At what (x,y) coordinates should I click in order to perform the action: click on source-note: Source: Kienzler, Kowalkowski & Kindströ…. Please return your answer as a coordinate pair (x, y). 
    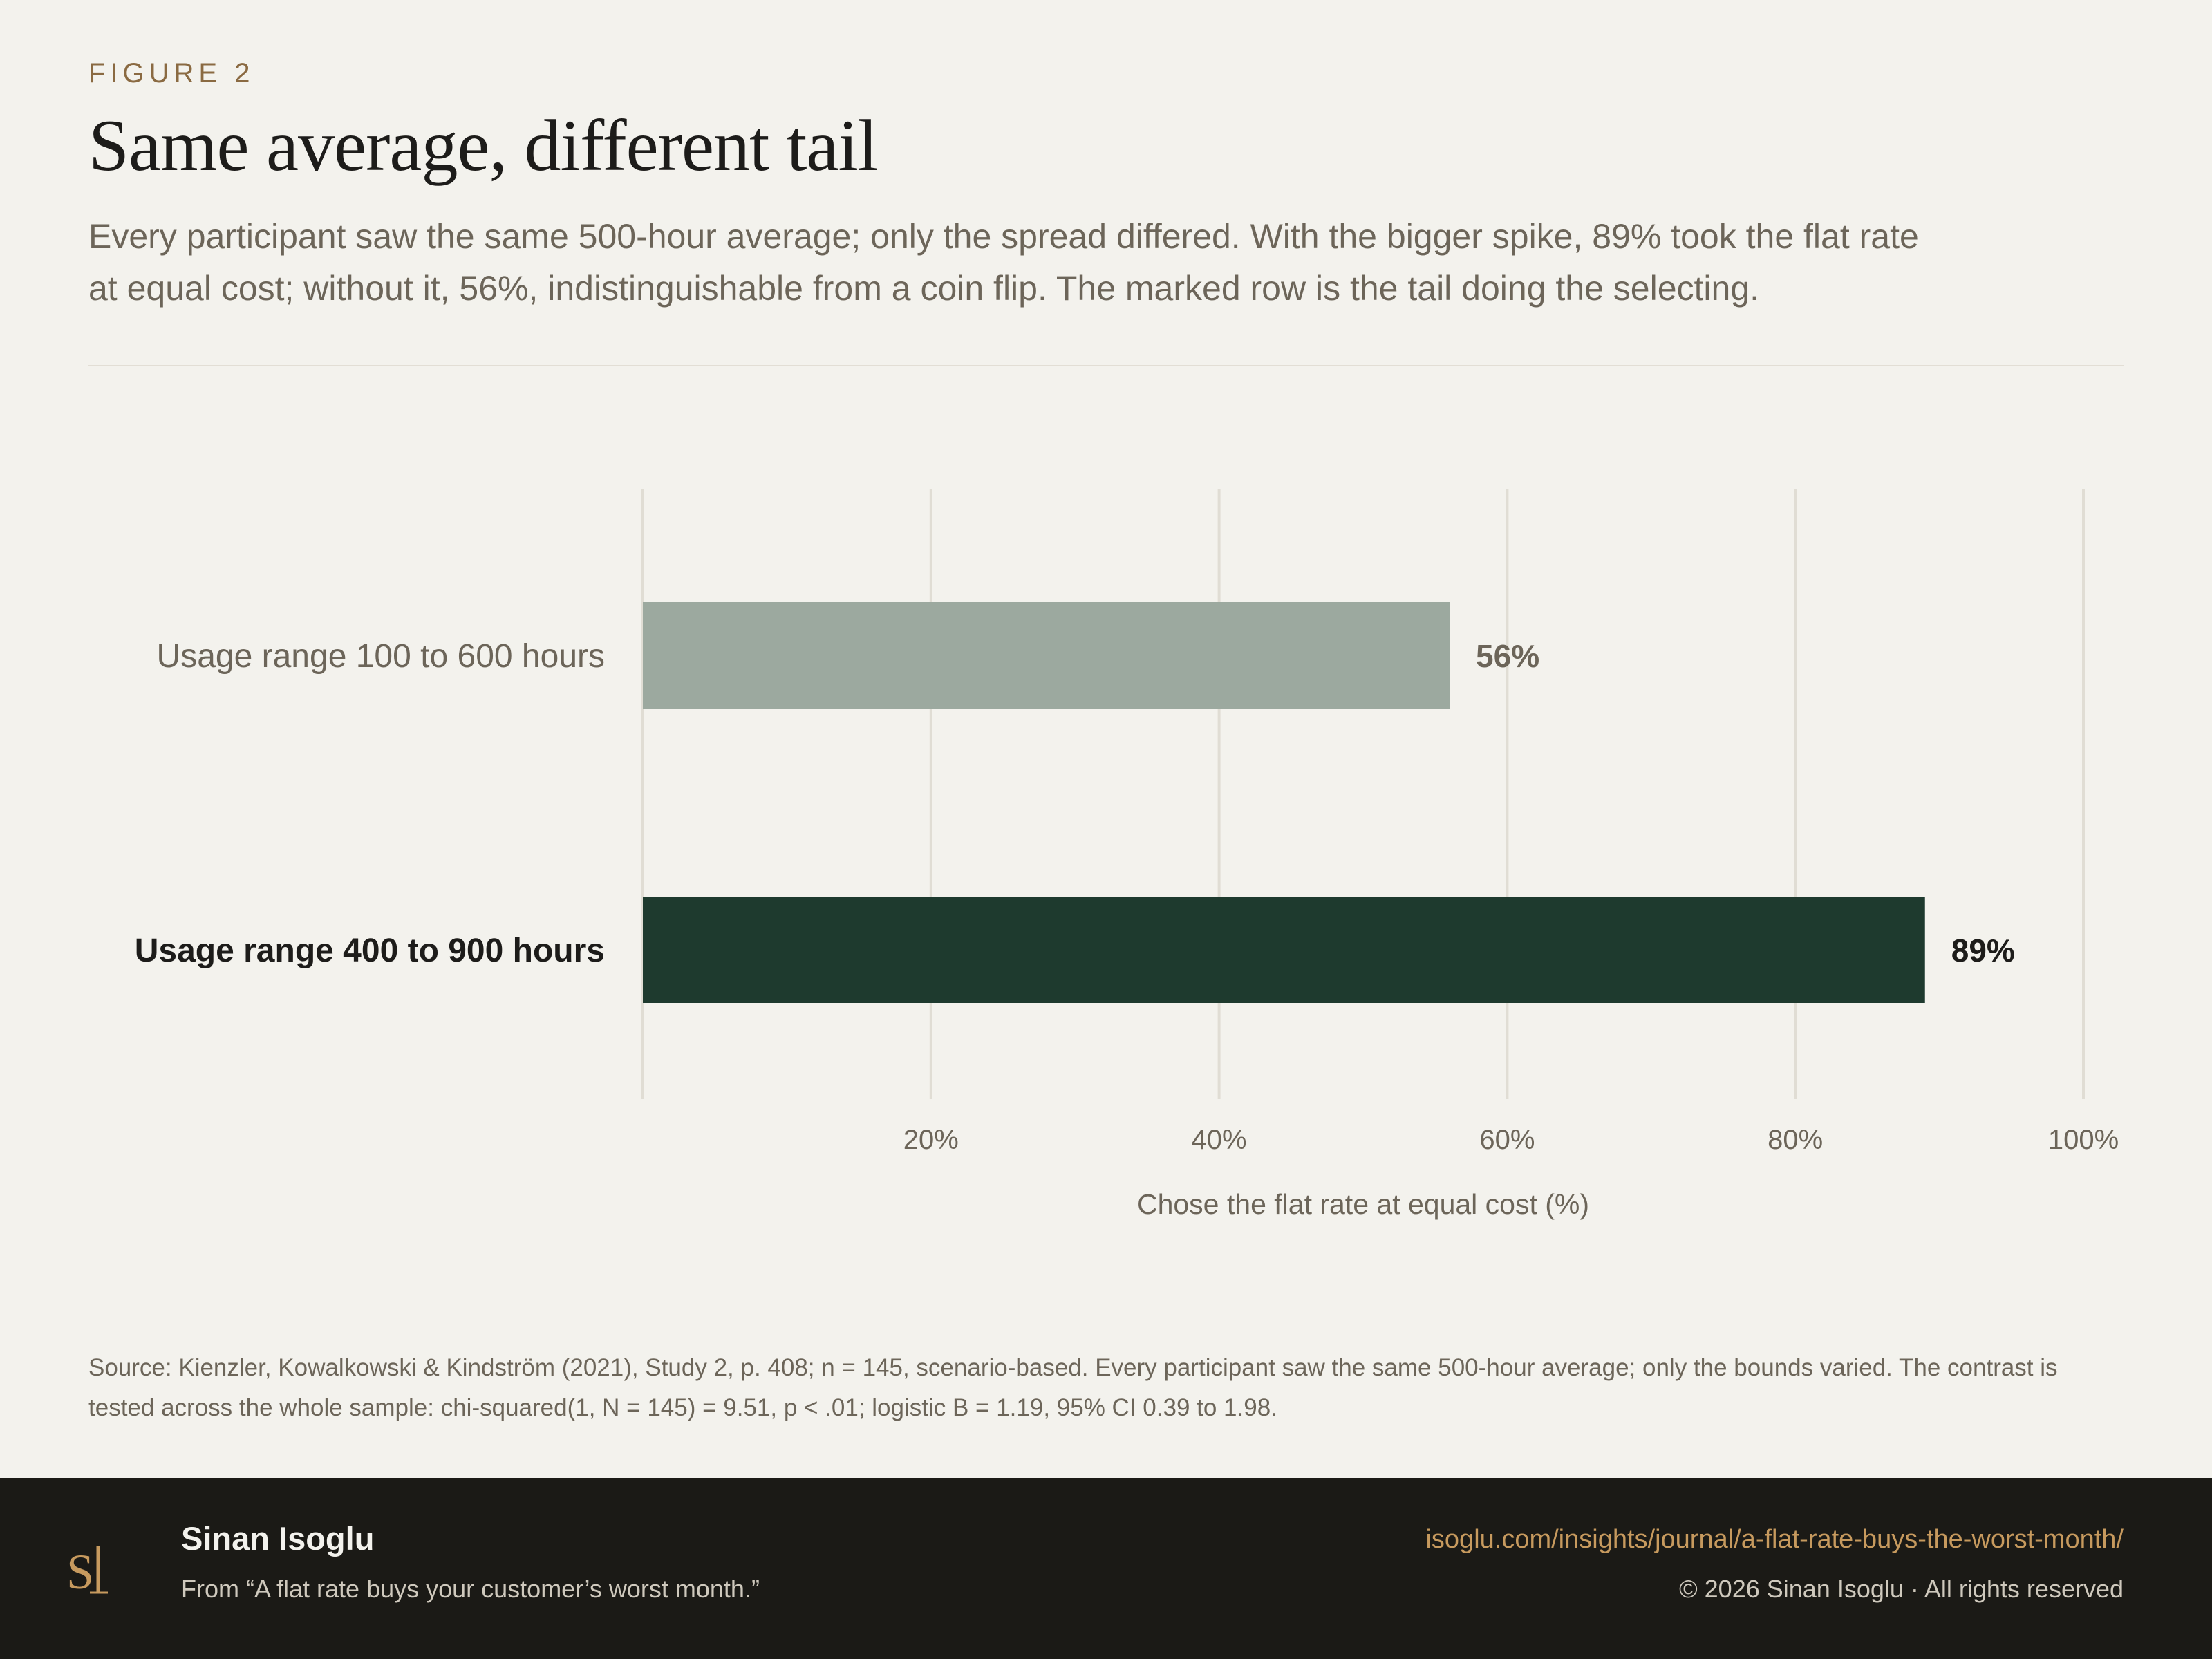
    Looking at the image, I should click on (1073, 1387).